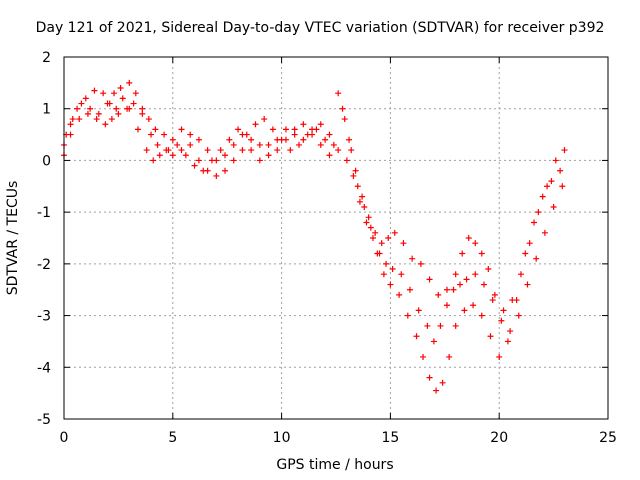  I want to click on y-tick-label: 1, so click(46, 110).